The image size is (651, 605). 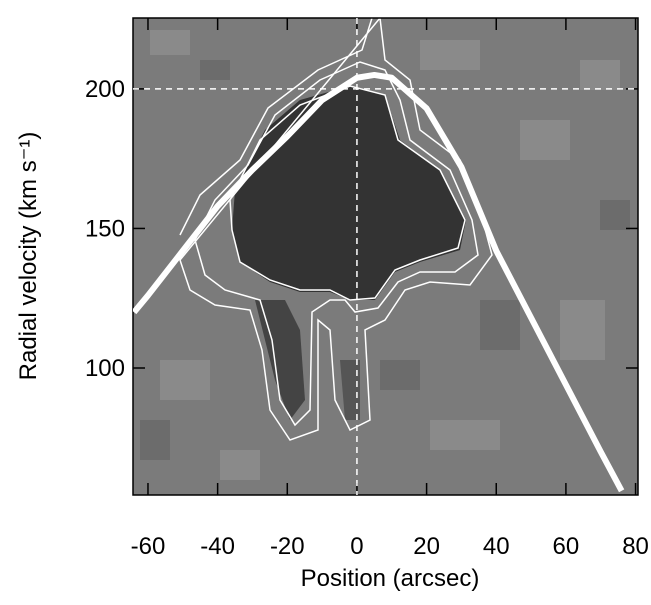 What do you see at coordinates (635, 546) in the screenshot?
I see `x-tick-label: 80` at bounding box center [635, 546].